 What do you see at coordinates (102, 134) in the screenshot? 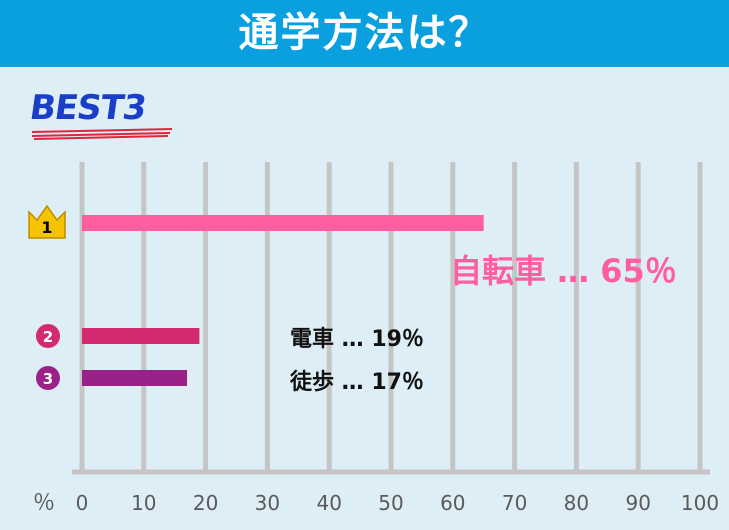
I see `badge-underline` at bounding box center [102, 134].